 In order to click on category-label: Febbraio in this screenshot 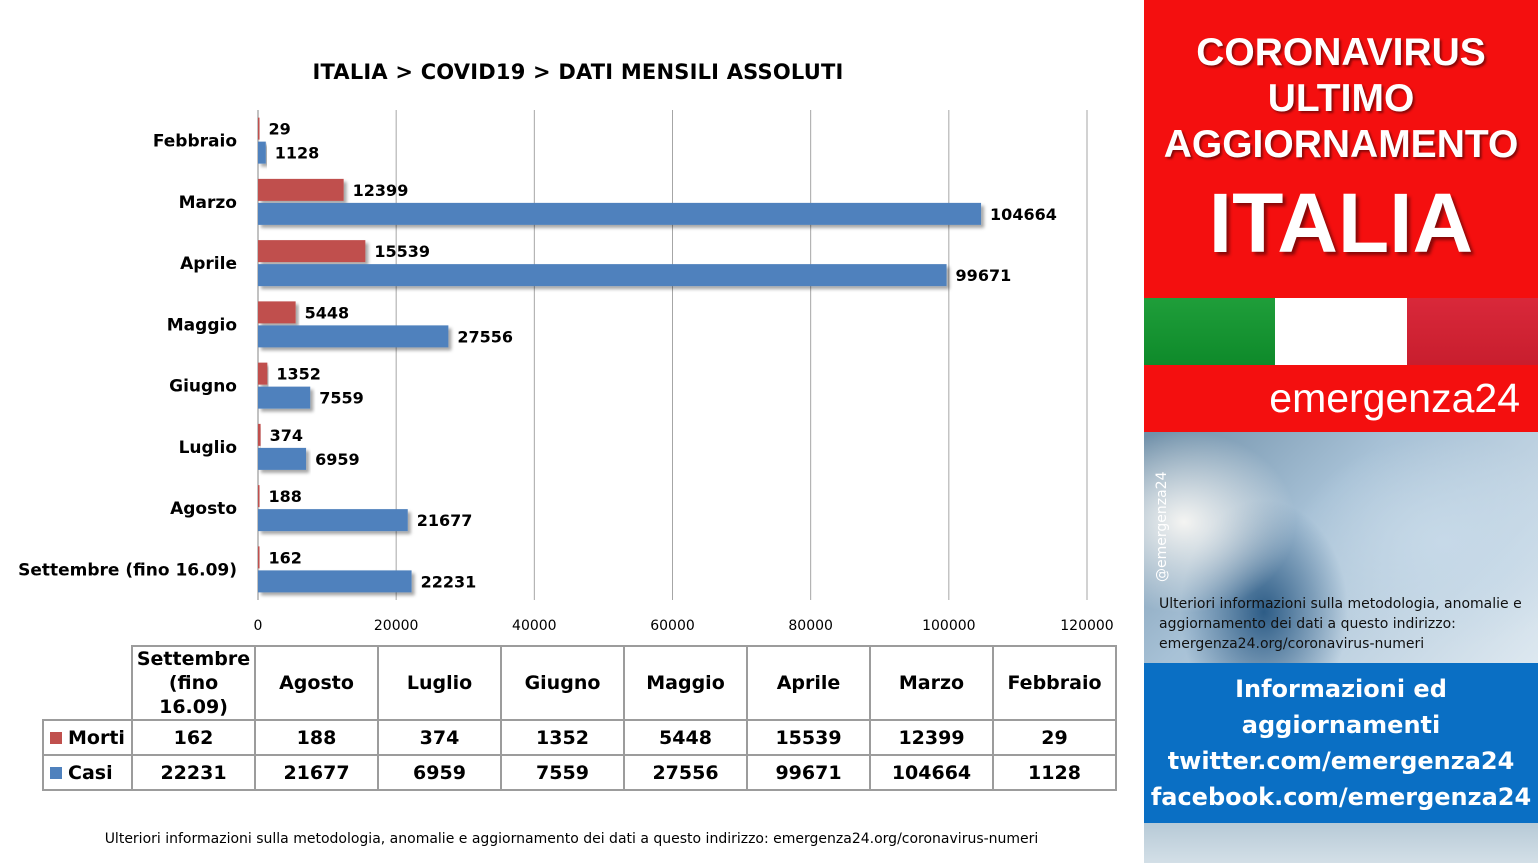, I will do `click(195, 142)`.